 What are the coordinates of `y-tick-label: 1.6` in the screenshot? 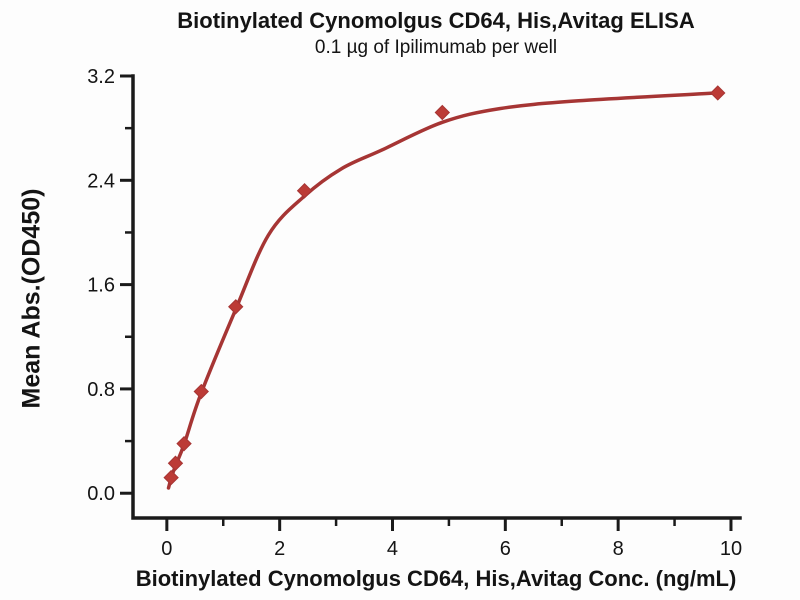 It's located at (101, 286).